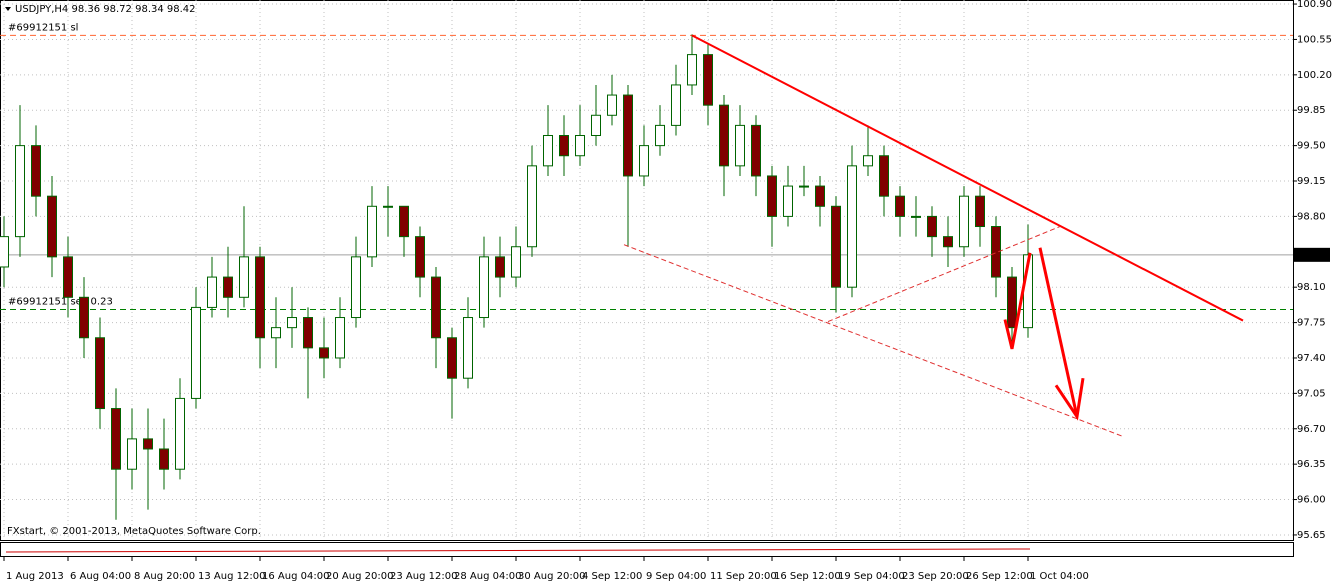 Image resolution: width=1333 pixels, height=584 pixels. I want to click on x-tick-label: 6 Aug 04:00, so click(100, 576).